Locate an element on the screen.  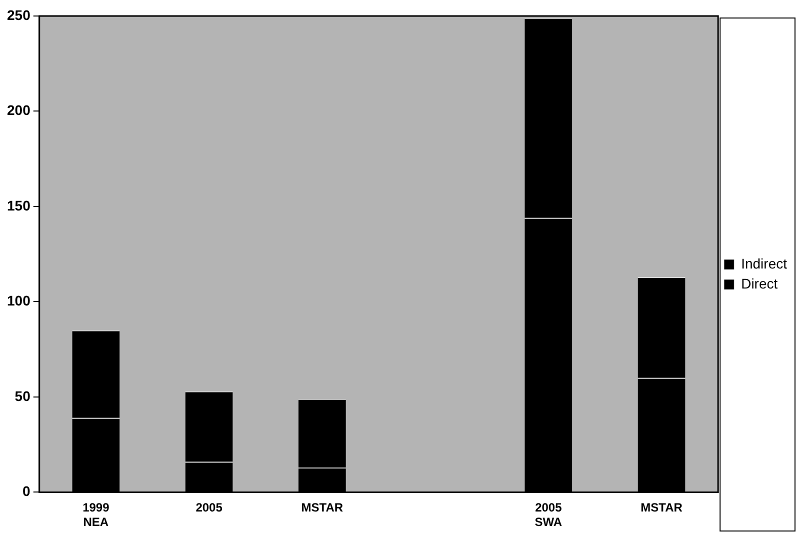
y-tick-label: 200 is located at coordinates (19, 110).